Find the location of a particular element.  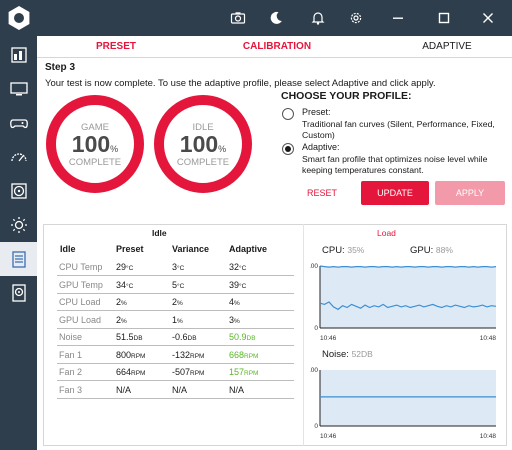

preset-value: 51.5DB is located at coordinates (129, 337).